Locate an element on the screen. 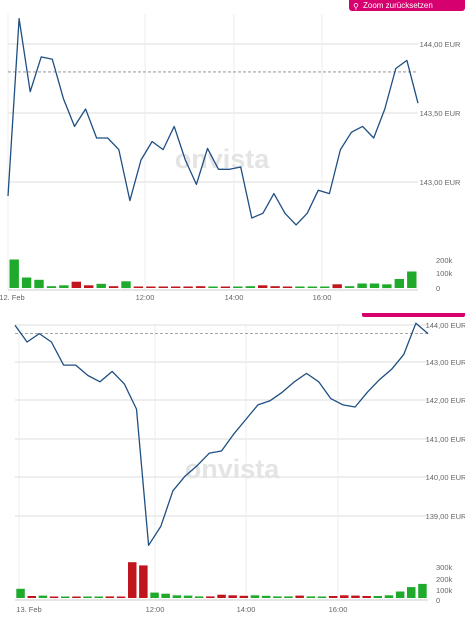 This screenshot has height=637, width=465. y-tick-label: 140,00 EUR is located at coordinates (445, 477).